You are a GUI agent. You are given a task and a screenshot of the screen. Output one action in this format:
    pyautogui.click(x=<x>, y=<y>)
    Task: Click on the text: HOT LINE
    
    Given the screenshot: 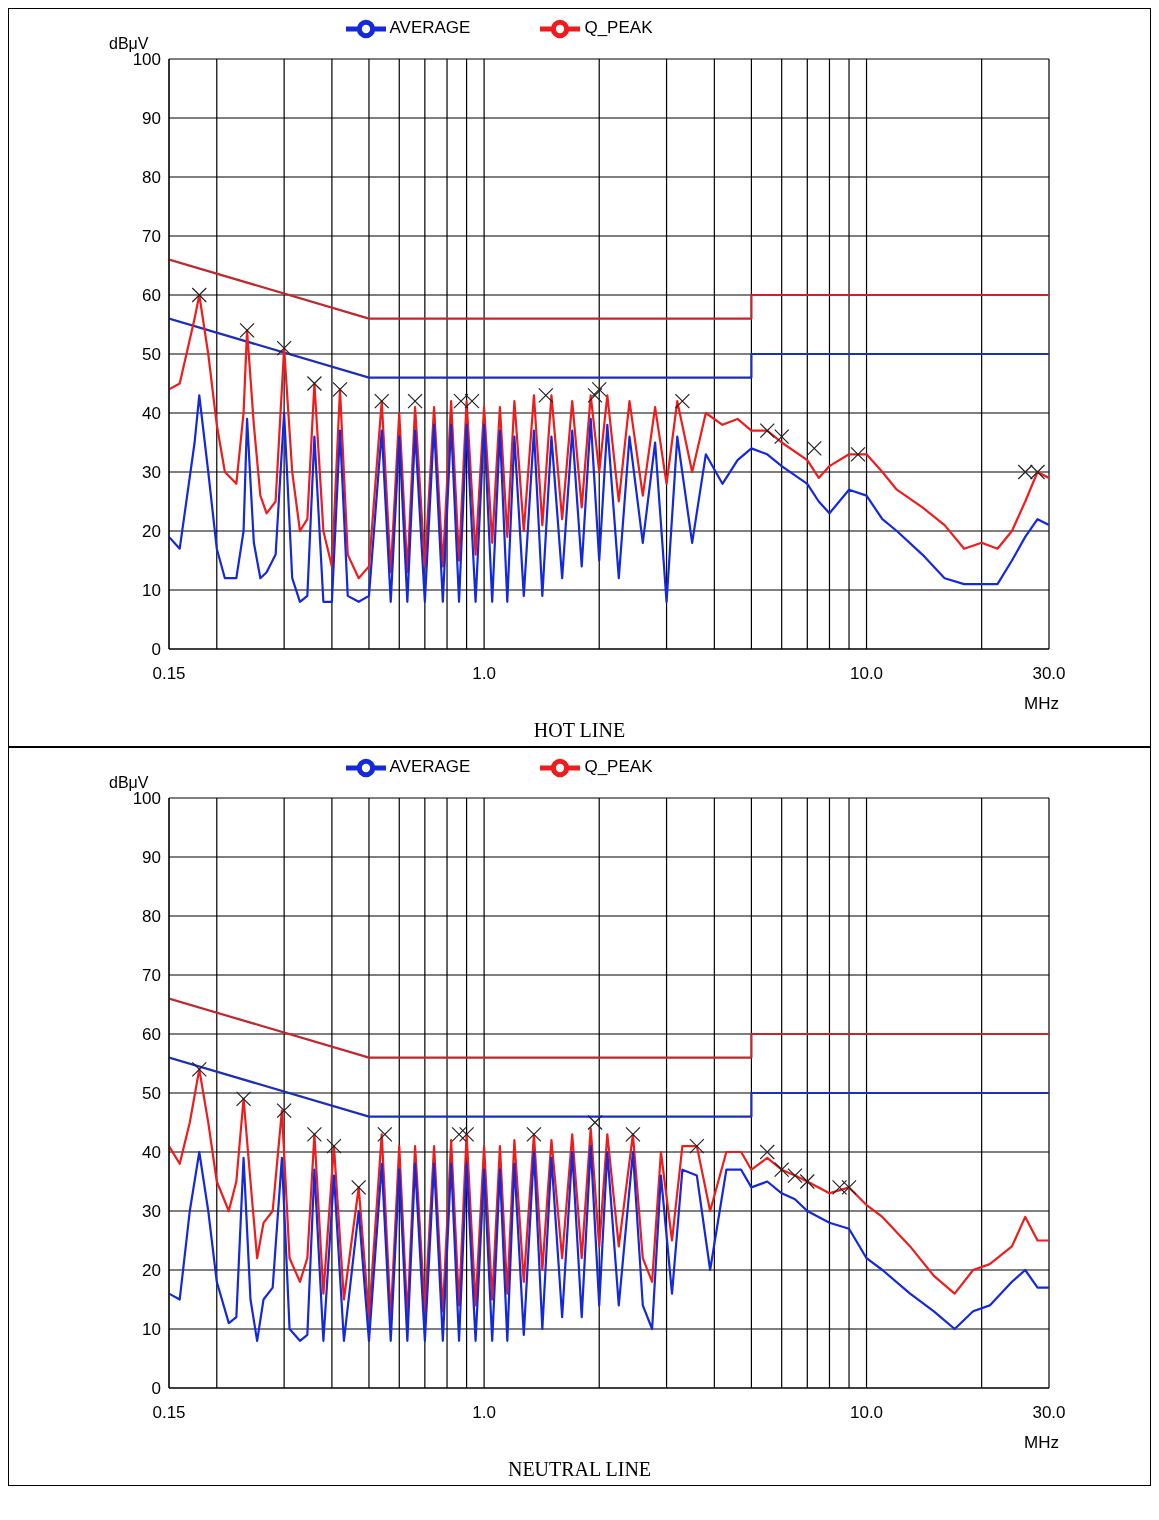 What is the action you would take?
    pyautogui.click(x=579, y=731)
    